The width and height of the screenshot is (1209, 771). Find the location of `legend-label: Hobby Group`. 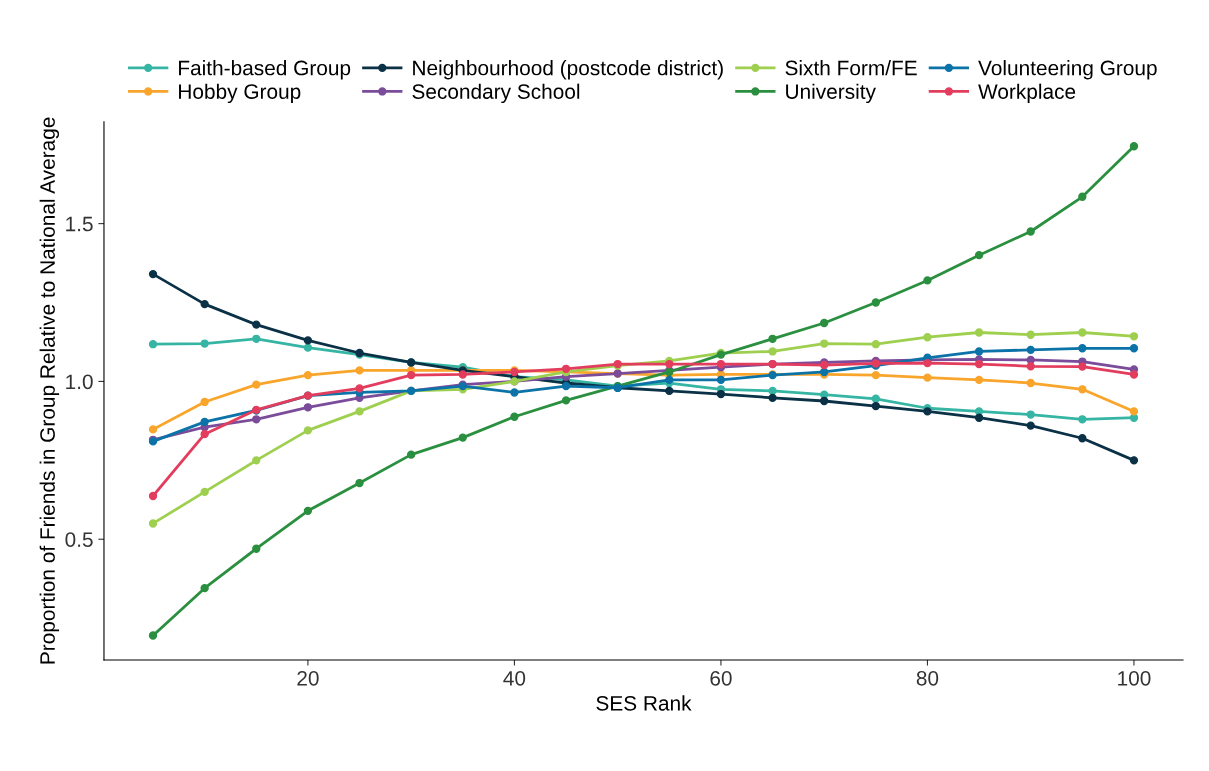

legend-label: Hobby Group is located at coordinates (240, 93).